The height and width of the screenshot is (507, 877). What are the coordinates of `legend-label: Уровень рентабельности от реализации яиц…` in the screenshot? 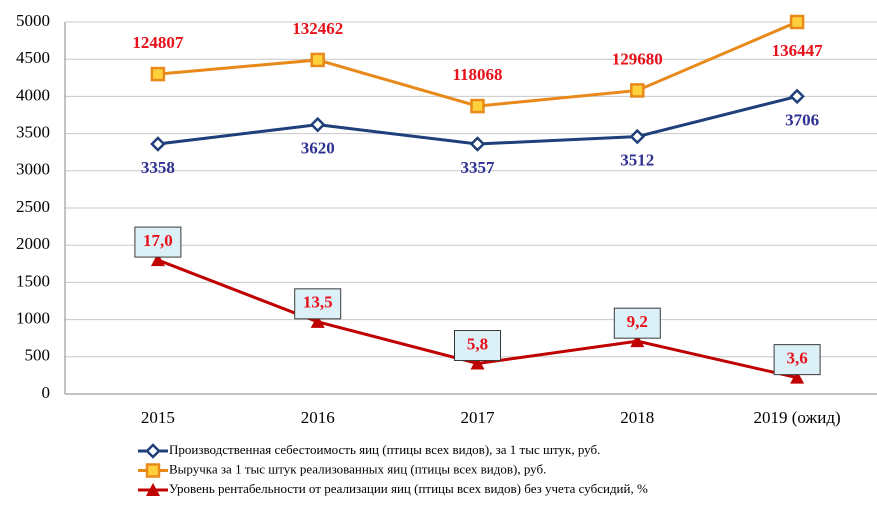 It's located at (408, 488).